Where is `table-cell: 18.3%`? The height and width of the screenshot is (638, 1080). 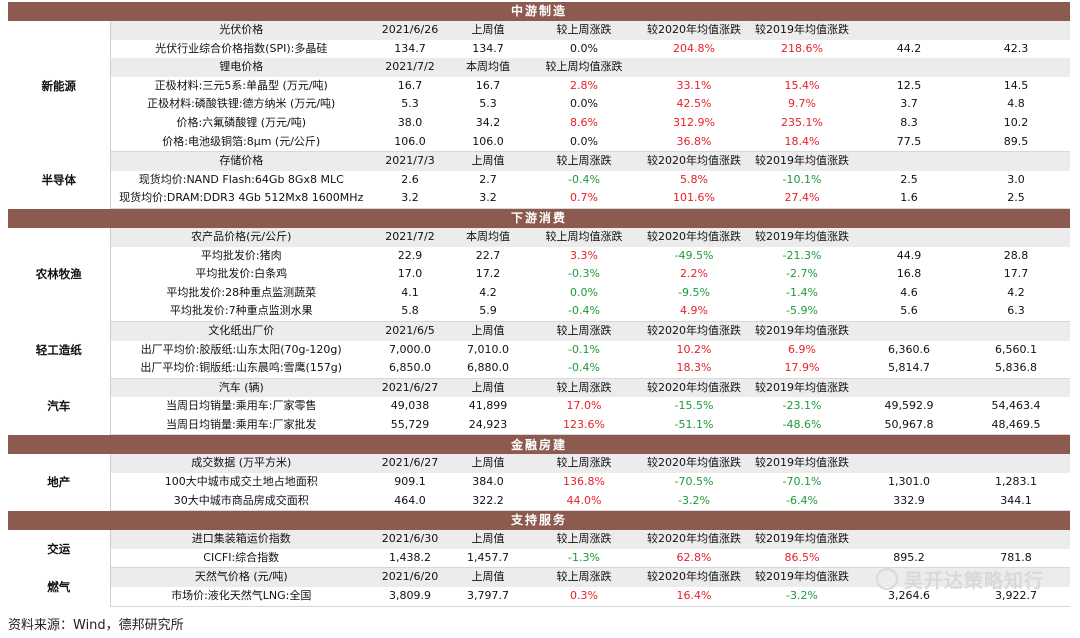 table-cell: 18.3% is located at coordinates (694, 369).